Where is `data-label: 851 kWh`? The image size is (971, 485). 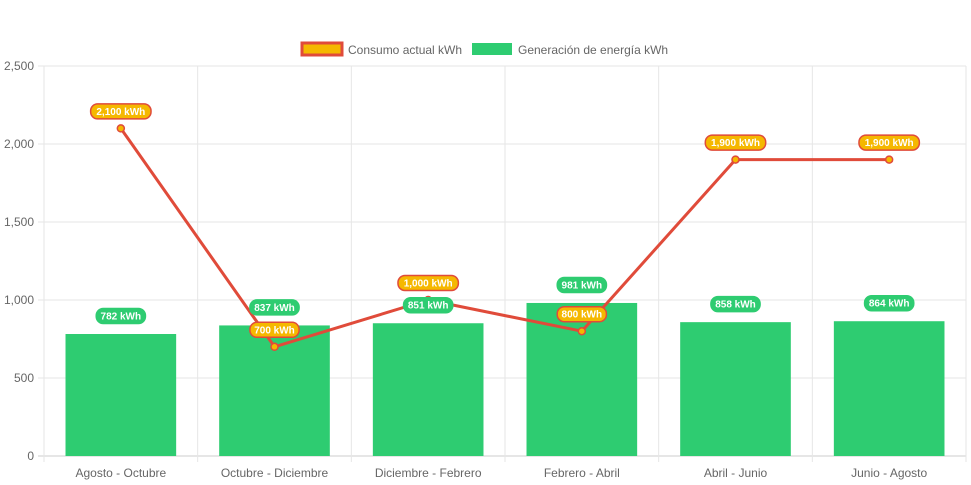 data-label: 851 kWh is located at coordinates (428, 306).